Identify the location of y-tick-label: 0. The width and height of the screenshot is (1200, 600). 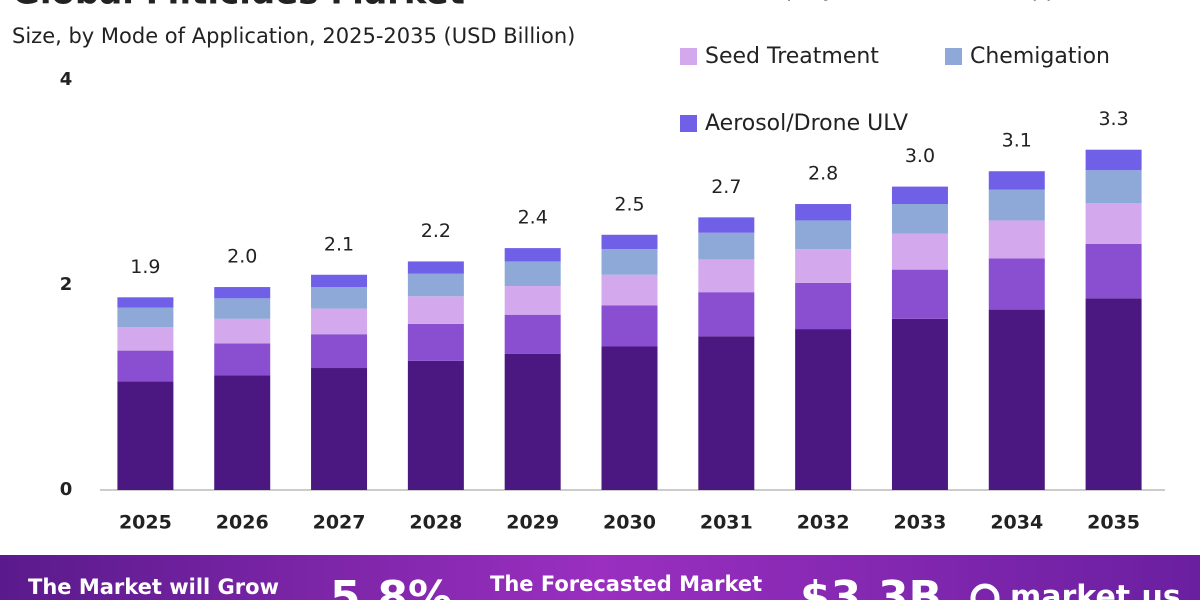
(66, 489).